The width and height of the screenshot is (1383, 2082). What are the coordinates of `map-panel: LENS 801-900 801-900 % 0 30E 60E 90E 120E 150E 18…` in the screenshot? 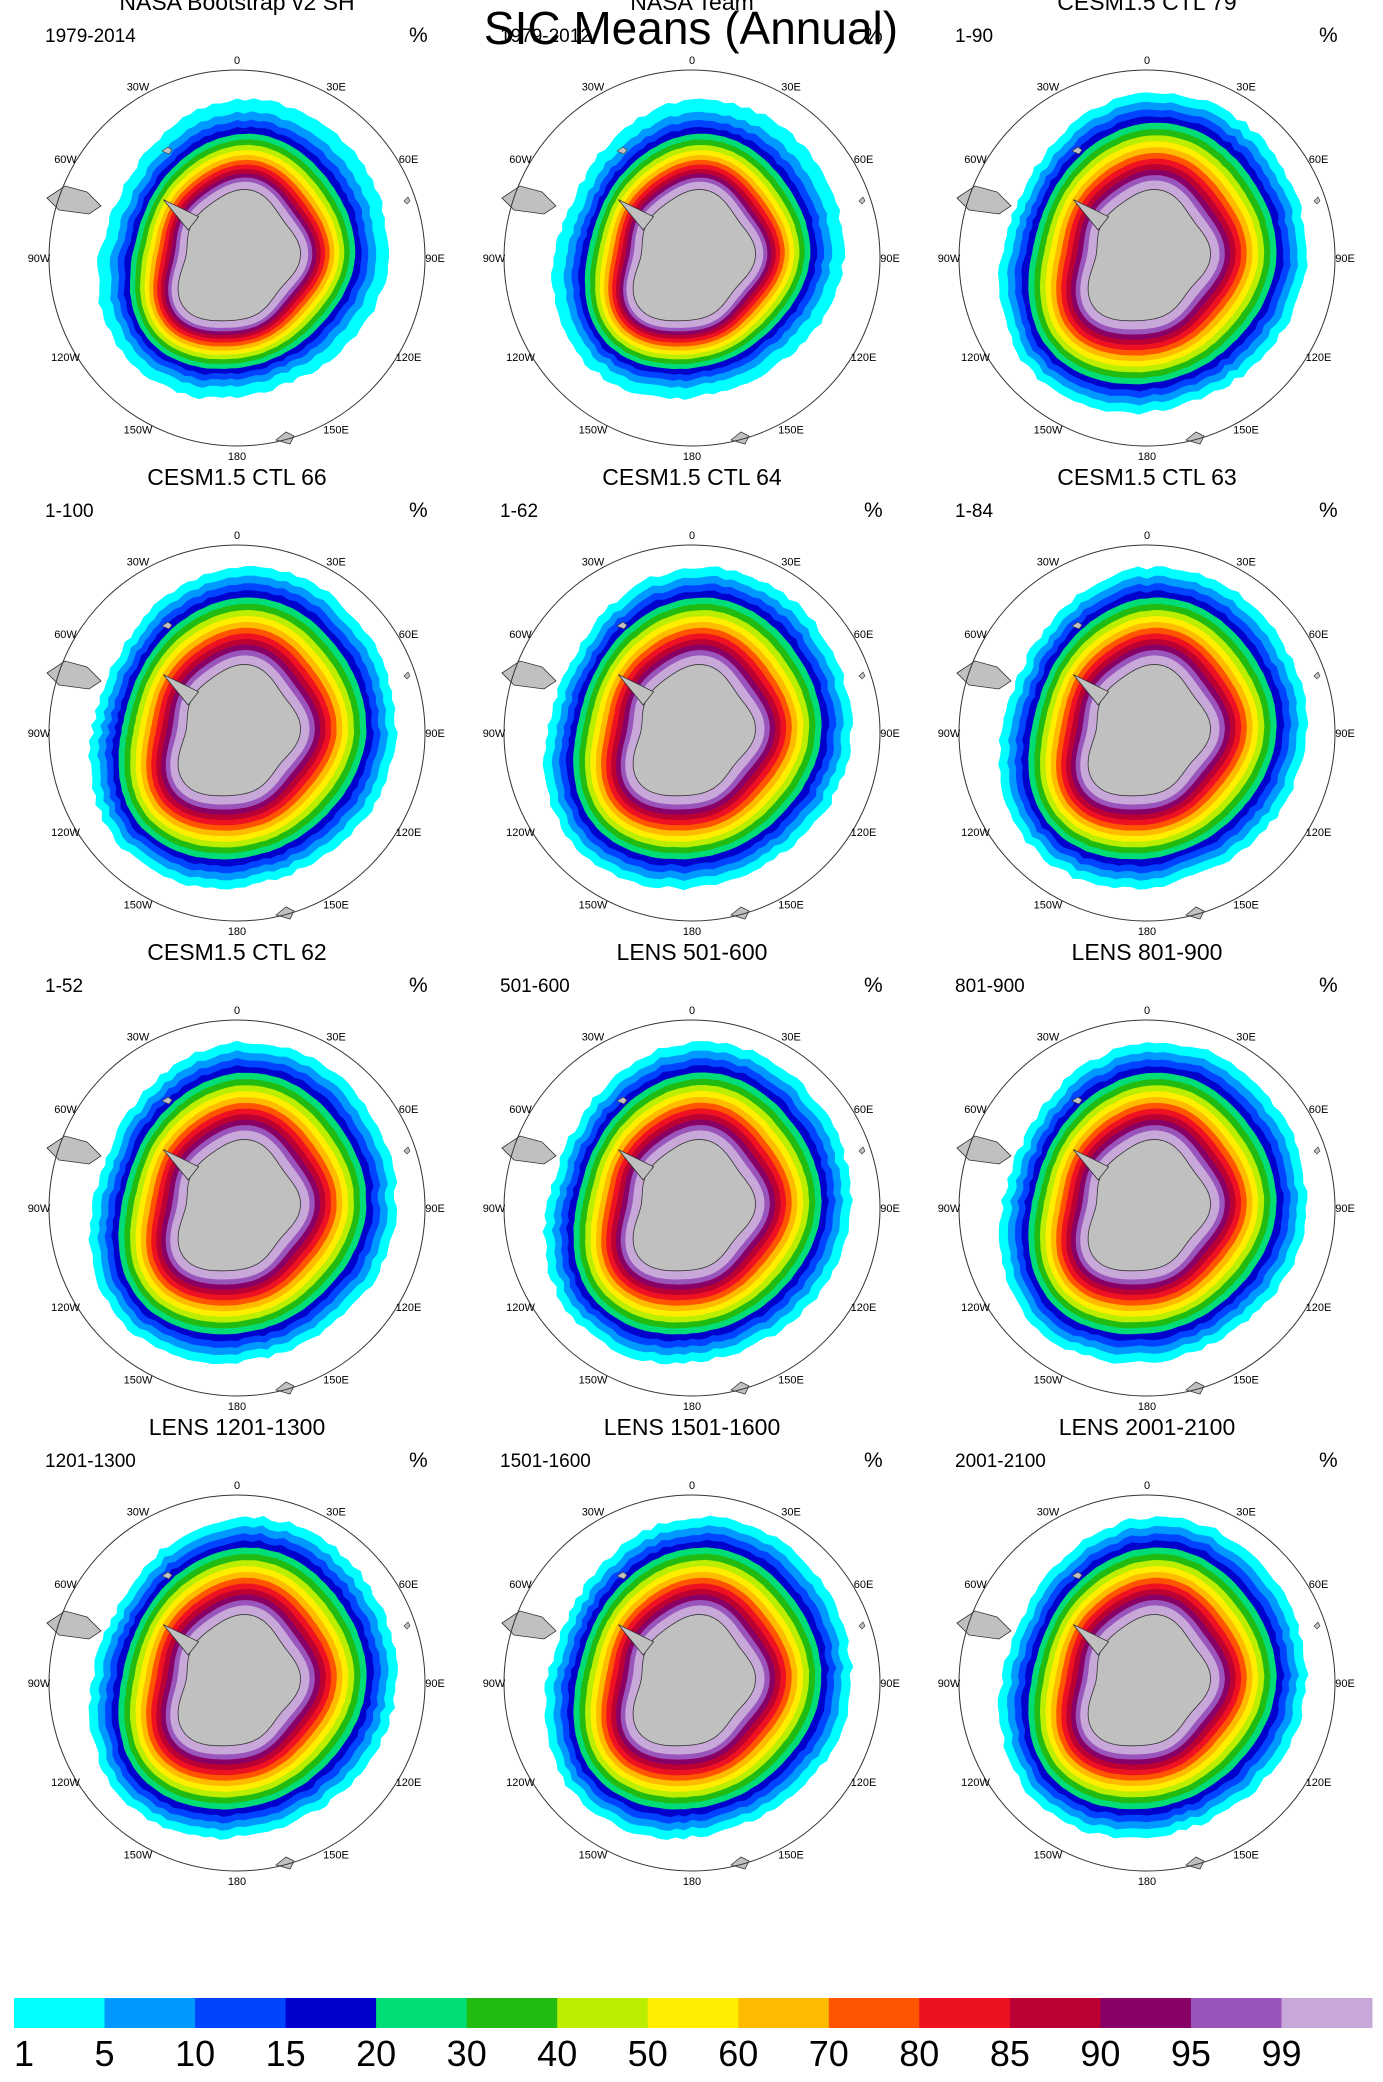 It's located at (1146, 1176).